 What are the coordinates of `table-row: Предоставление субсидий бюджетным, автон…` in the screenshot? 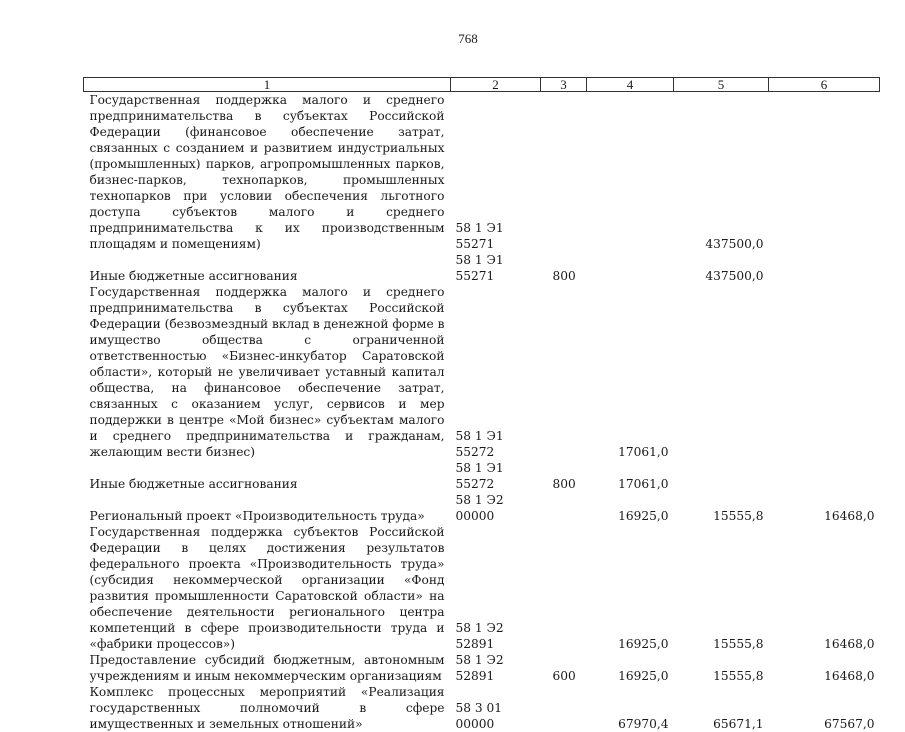 It's located at (482, 668).